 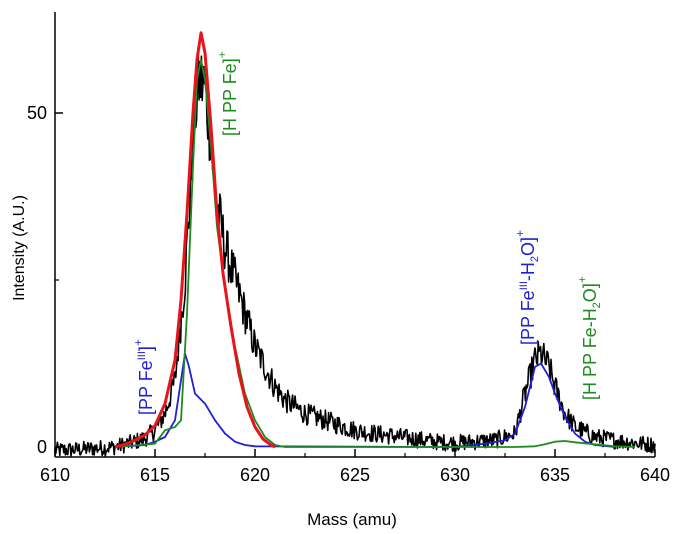 What do you see at coordinates (528, 271) in the screenshot?
I see `annotation-text: -H` at bounding box center [528, 271].